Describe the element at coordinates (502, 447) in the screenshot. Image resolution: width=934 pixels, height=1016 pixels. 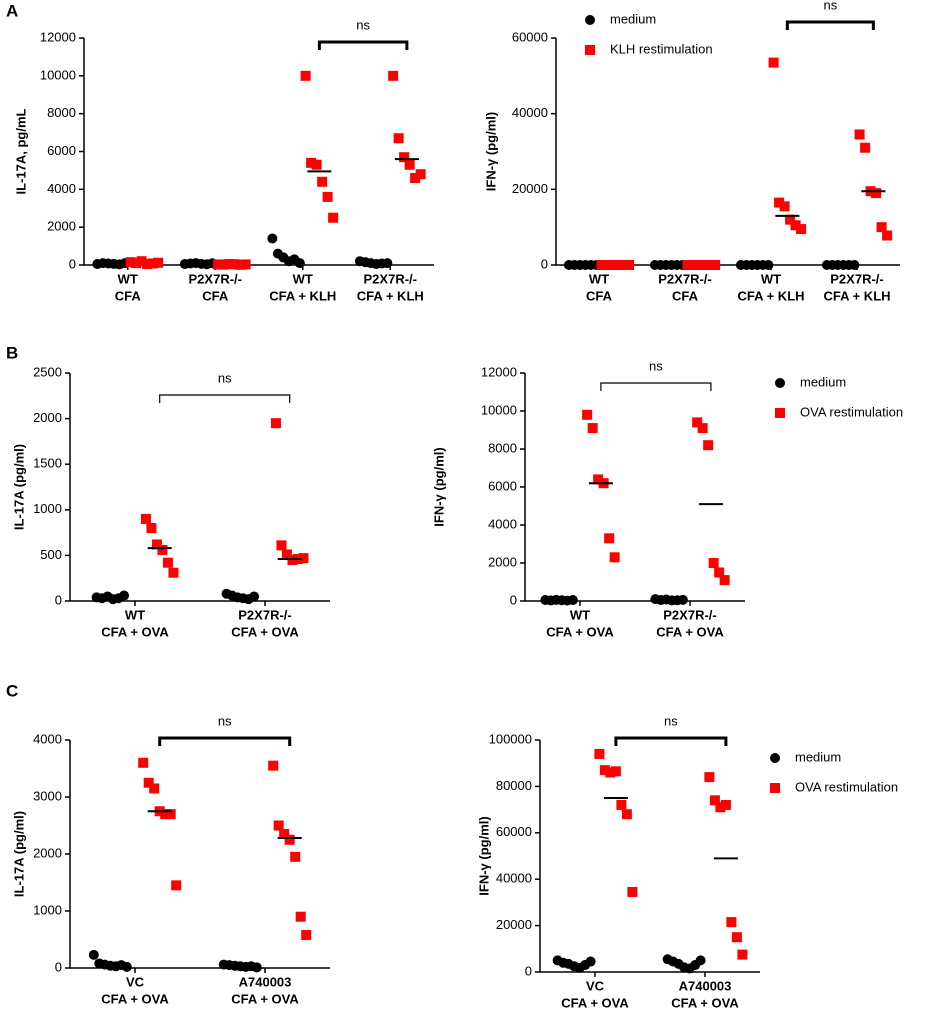
I see `y-tick-label: 8000` at that location.